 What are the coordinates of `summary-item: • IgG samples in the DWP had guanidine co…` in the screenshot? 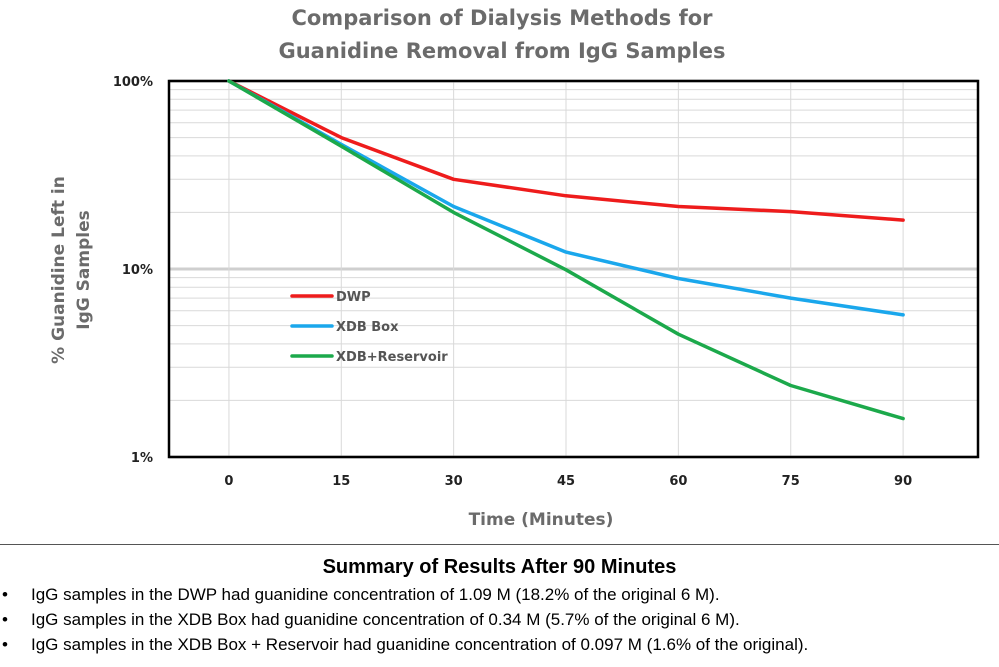 It's located at (499, 594).